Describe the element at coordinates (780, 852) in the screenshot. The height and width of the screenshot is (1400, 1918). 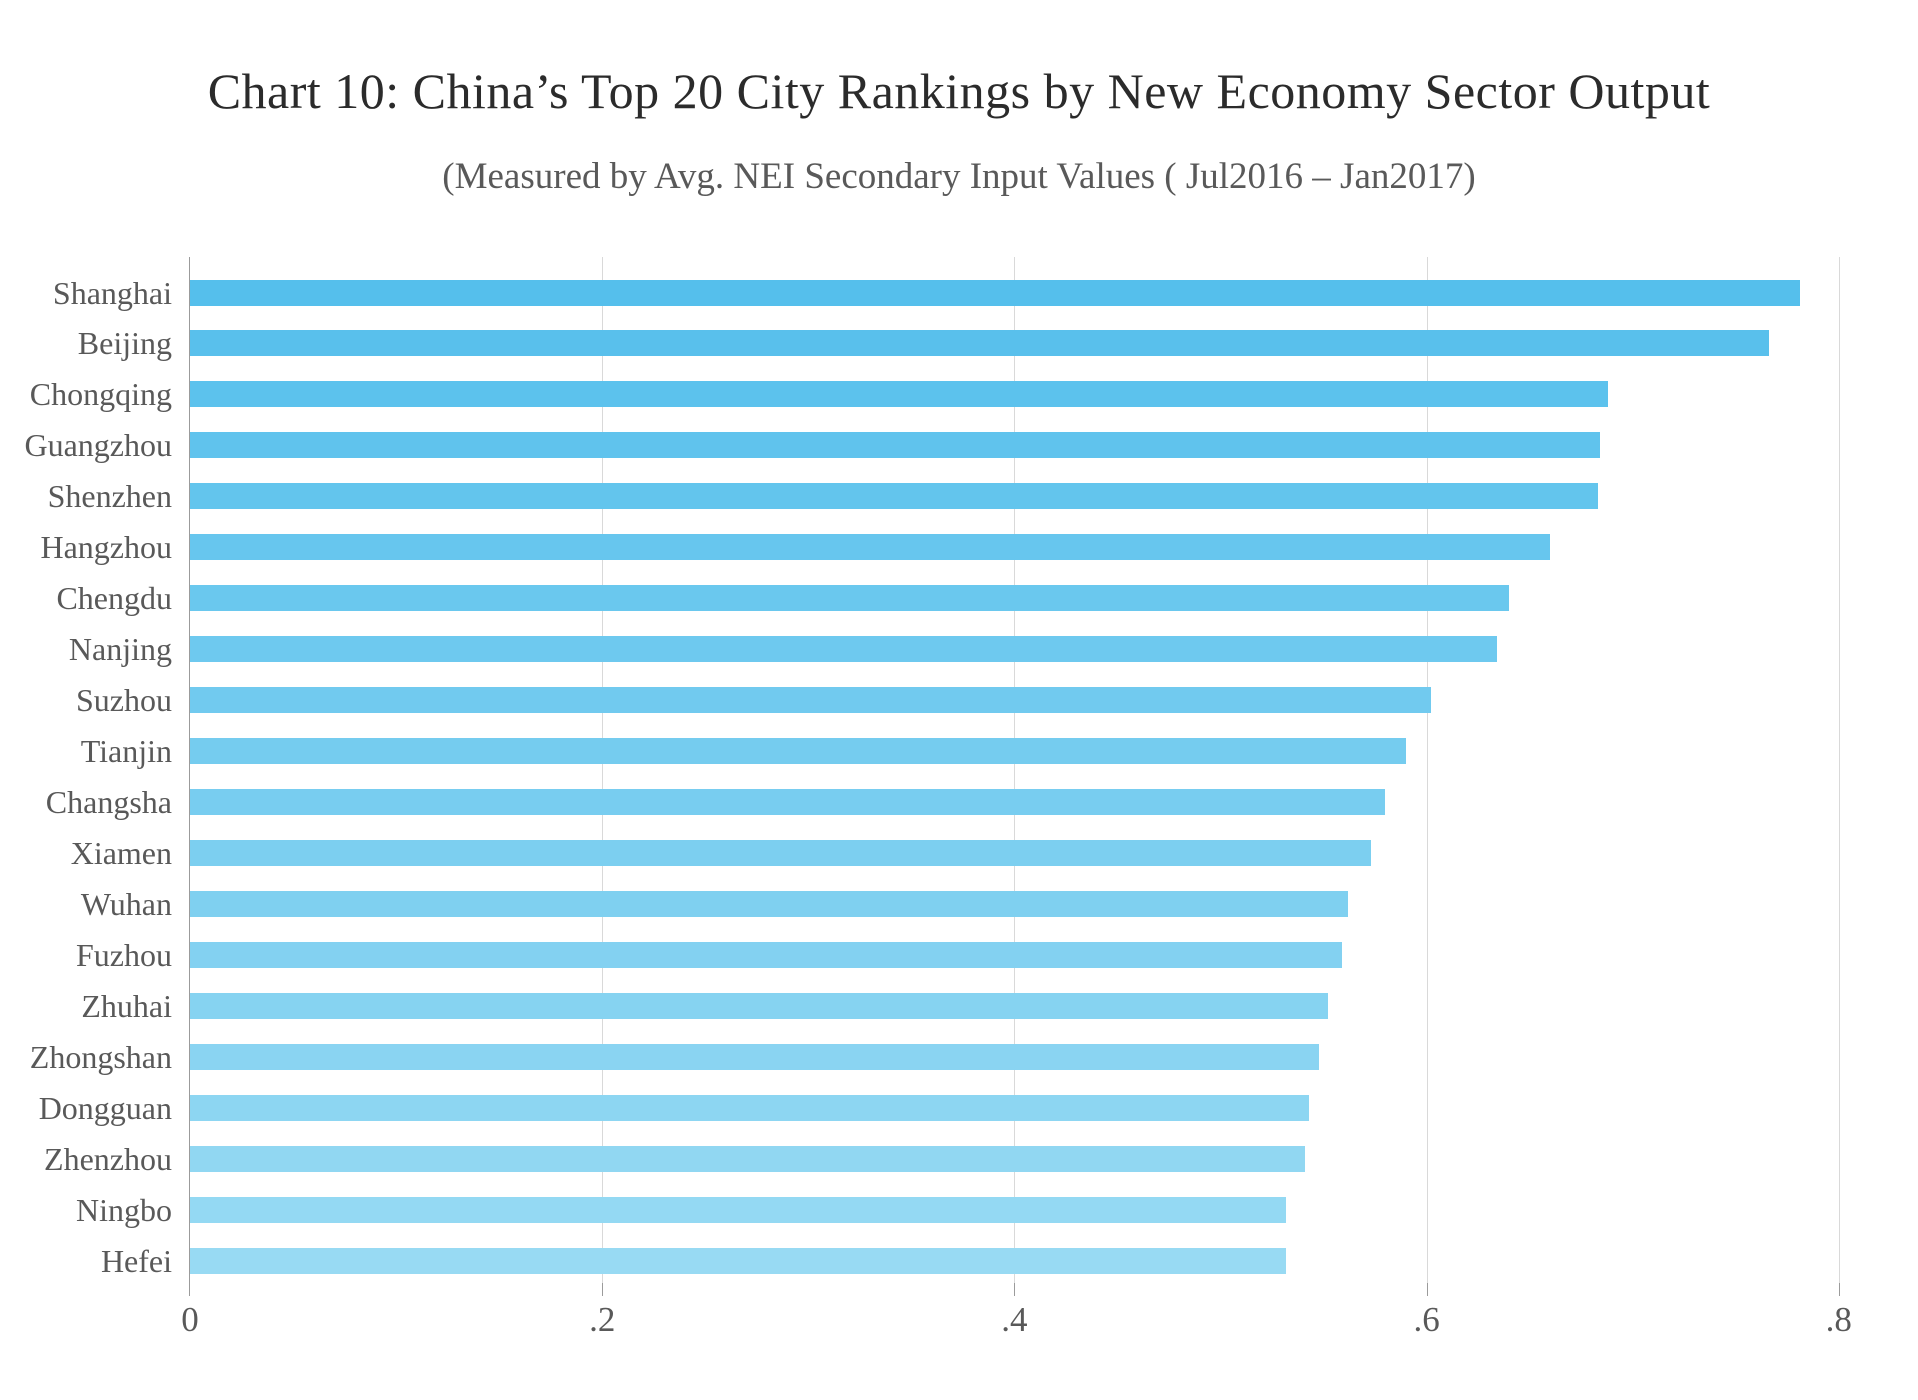
I see `bar-xiamen` at that location.